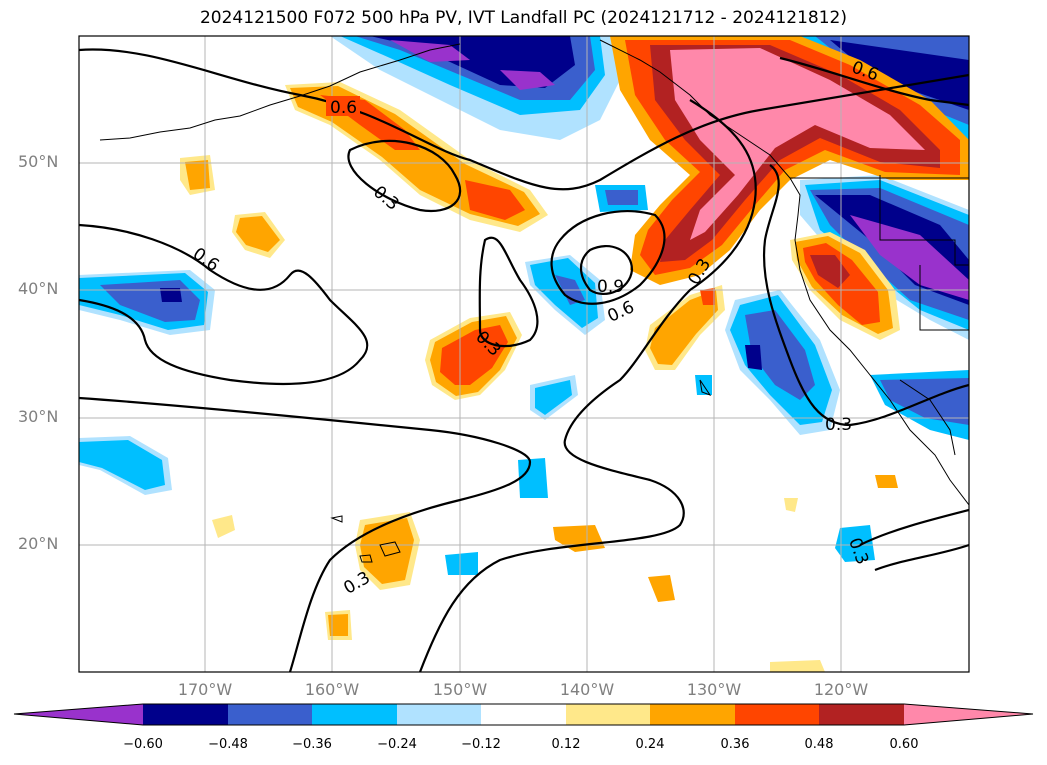  I want to click on longitude-label: 130°W, so click(714, 689).